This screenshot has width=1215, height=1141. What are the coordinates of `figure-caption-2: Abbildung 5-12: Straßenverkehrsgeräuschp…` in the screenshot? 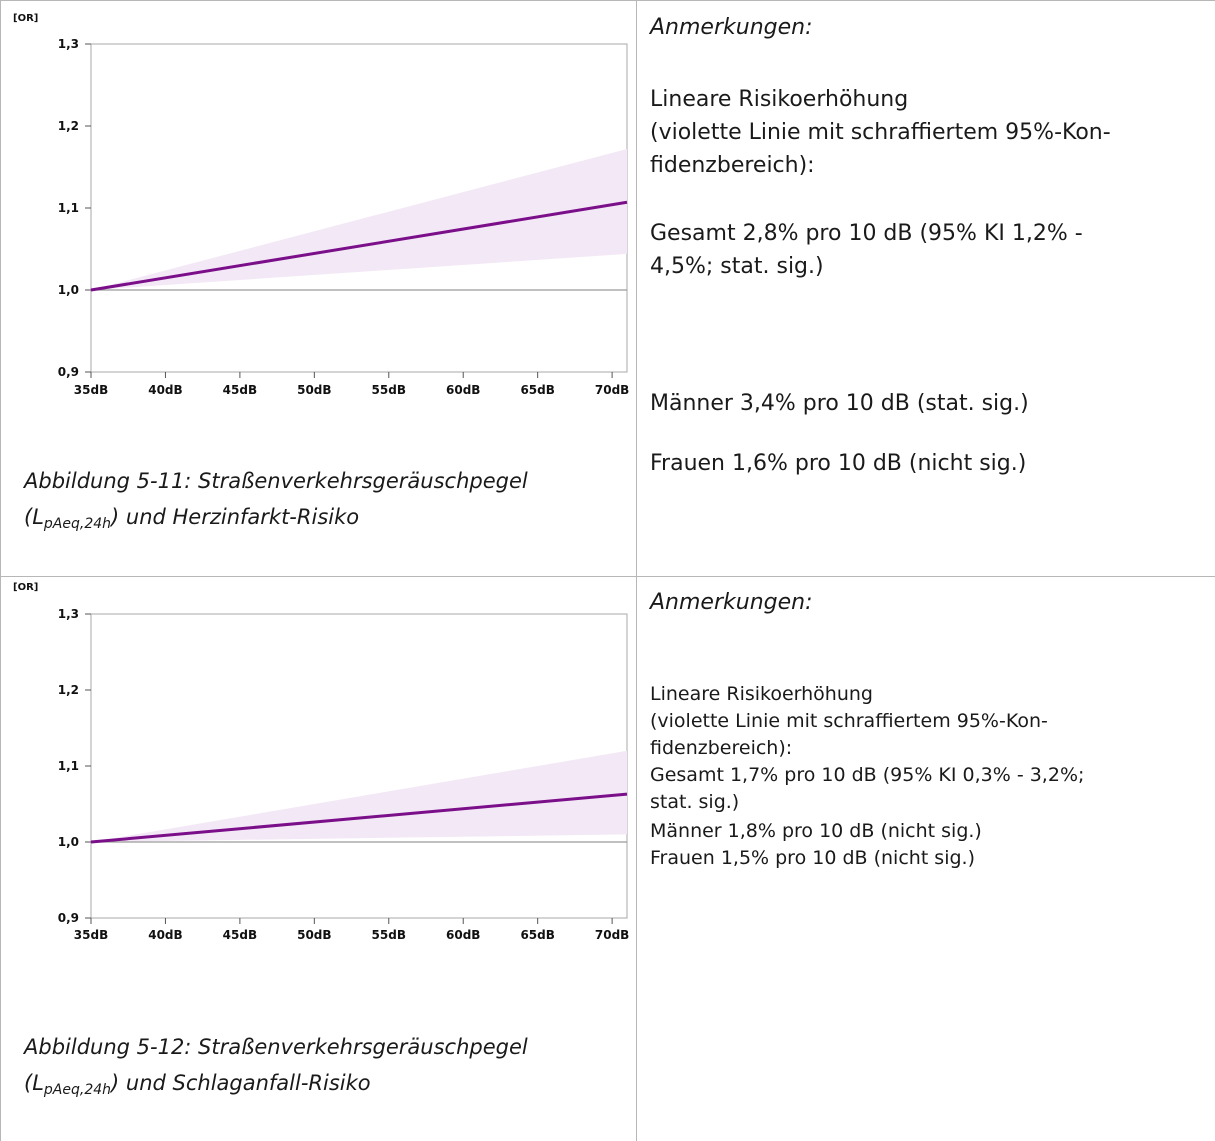 It's located at (276, 1068).